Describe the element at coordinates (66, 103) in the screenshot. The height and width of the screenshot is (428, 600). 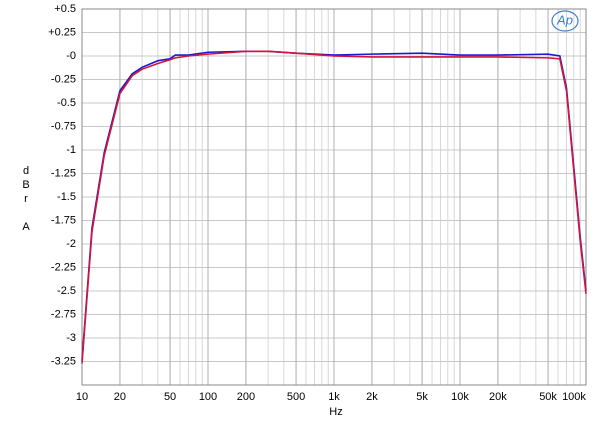
I see `y-tick-label: -0.5` at that location.